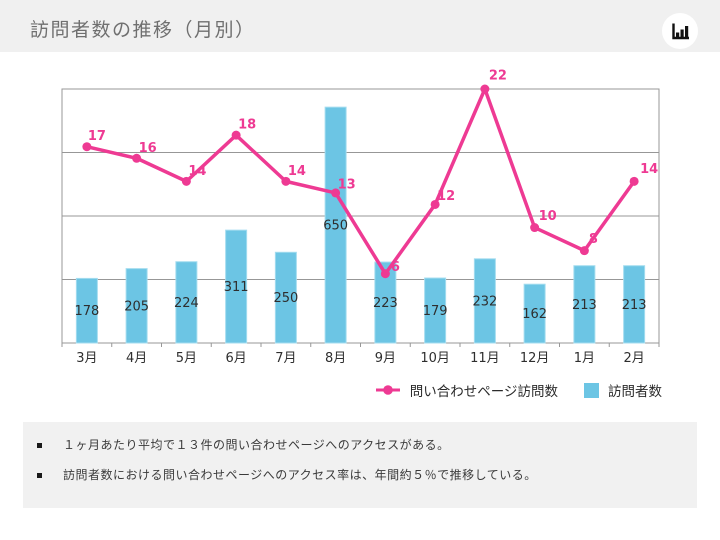 Image resolution: width=720 pixels, height=540 pixels. I want to click on bar-value-label: 250, so click(285, 298).